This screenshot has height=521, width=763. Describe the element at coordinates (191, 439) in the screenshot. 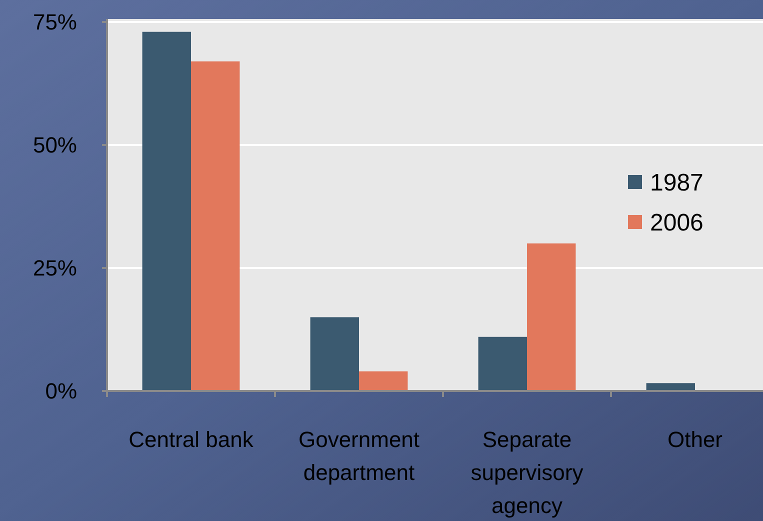

I see `x-tick-label: Central bank` at that location.